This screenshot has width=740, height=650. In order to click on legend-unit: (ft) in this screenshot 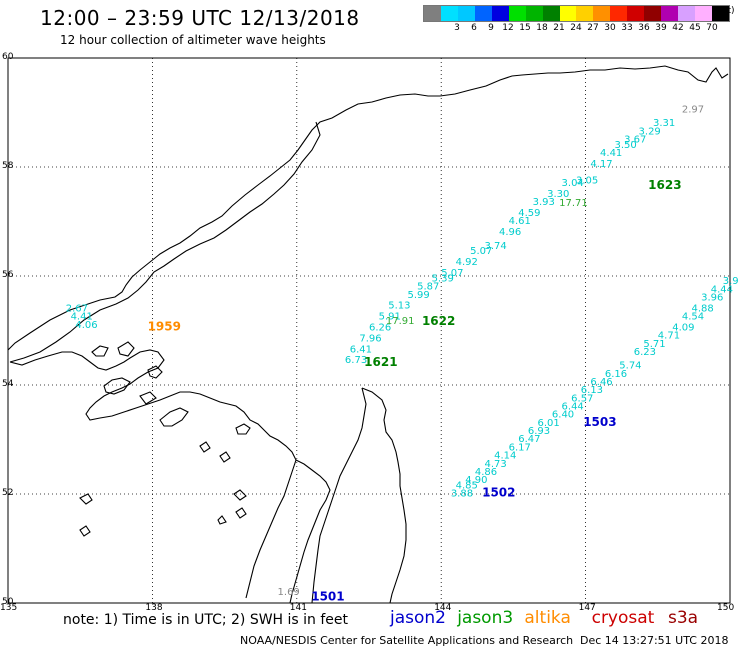, I will do `click(728, 11)`.